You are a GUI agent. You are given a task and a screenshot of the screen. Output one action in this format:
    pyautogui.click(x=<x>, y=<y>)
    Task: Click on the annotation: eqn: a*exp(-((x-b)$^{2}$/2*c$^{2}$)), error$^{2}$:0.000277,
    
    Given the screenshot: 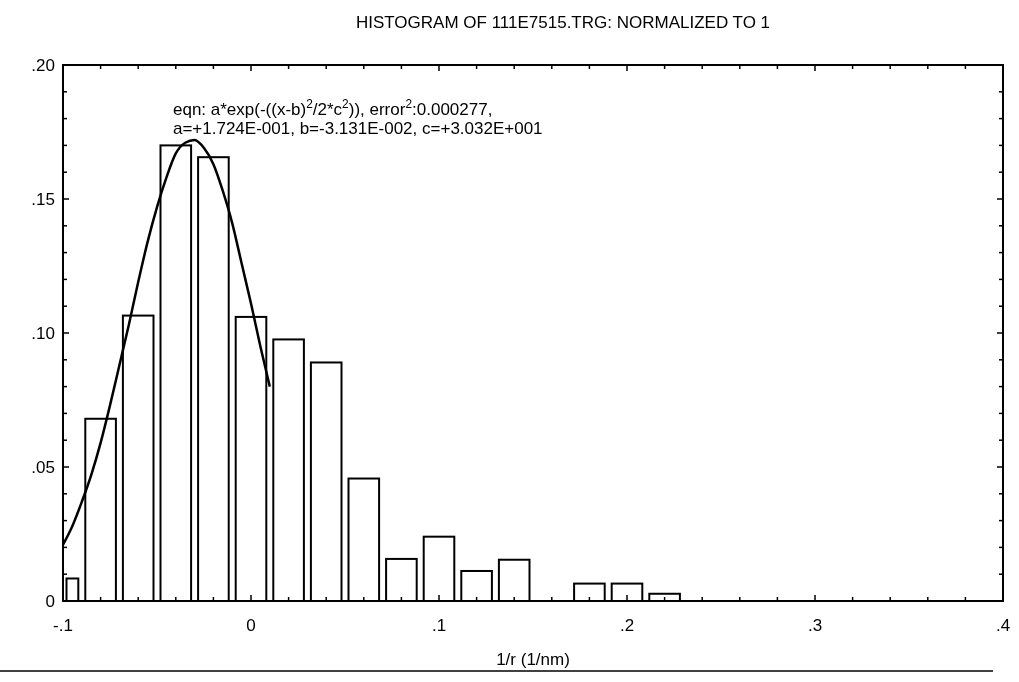 What is the action you would take?
    pyautogui.click(x=332, y=108)
    